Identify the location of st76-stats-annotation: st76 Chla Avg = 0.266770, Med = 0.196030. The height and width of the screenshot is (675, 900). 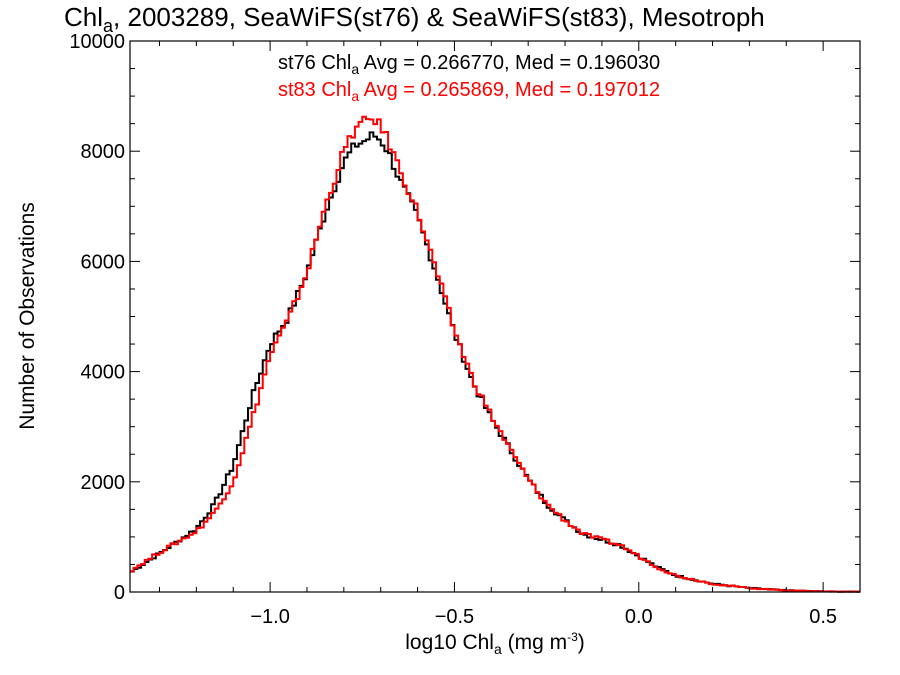
(469, 64).